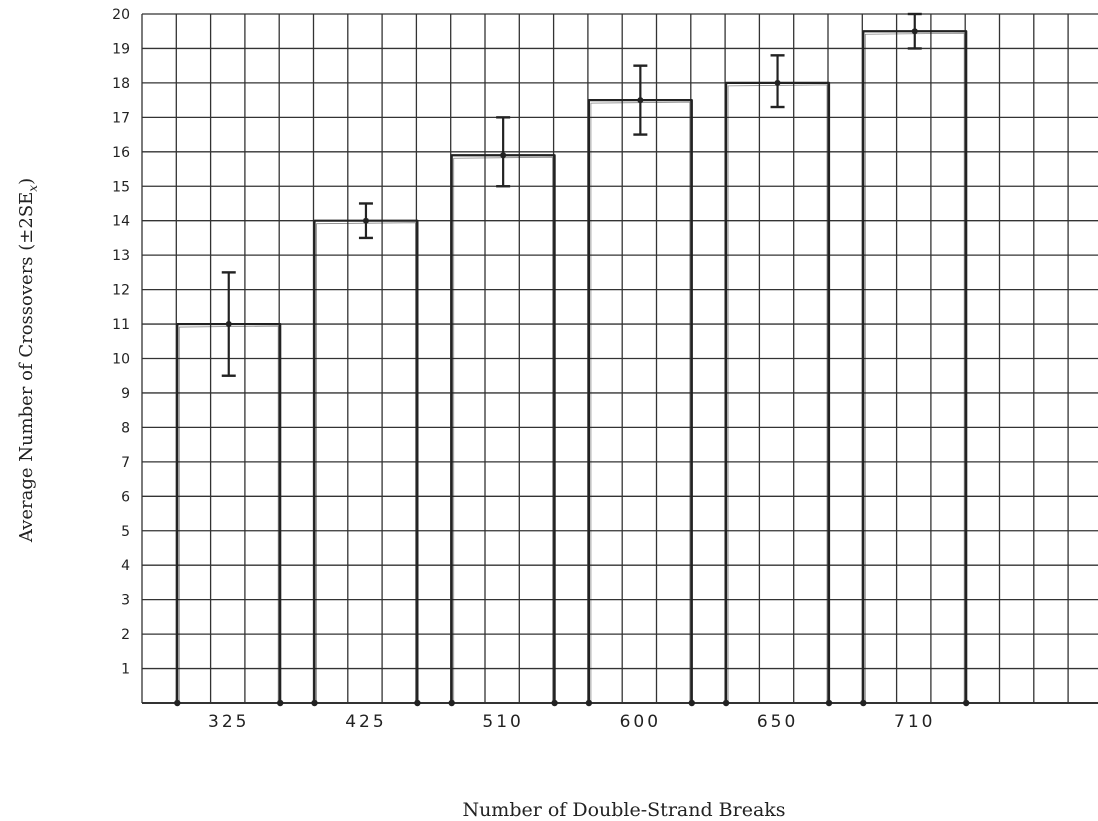  Describe the element at coordinates (121, 15) in the screenshot. I see `y-tick-label: 20` at that location.